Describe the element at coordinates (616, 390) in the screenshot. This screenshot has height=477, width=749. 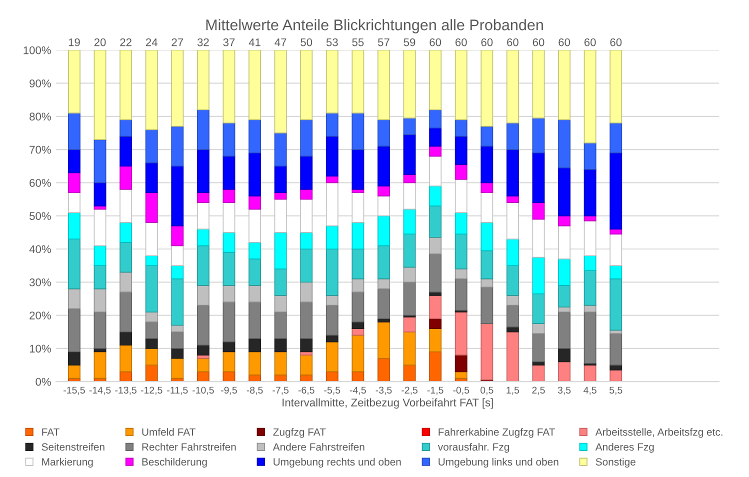
I see `x-tick-label: 5,5` at that location.